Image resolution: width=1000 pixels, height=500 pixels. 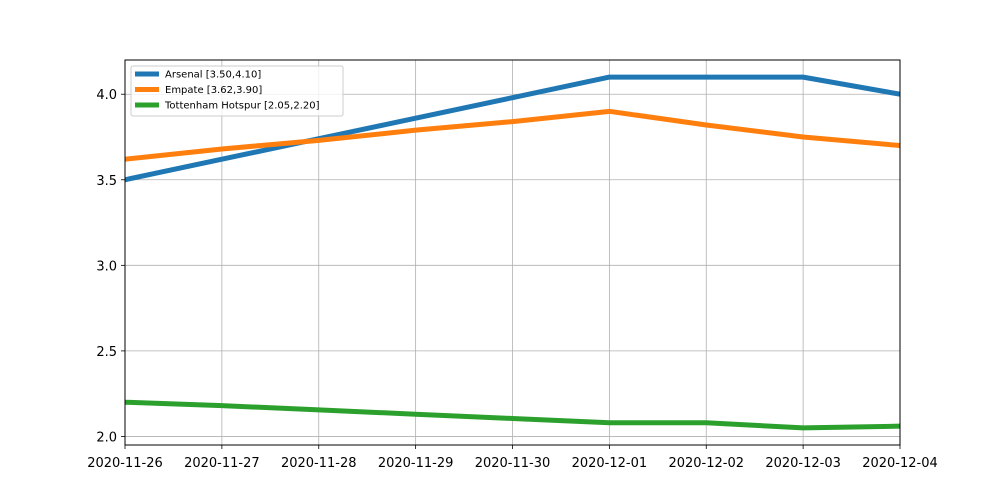 I want to click on y-tick-label: 4.0, so click(x=106, y=95).